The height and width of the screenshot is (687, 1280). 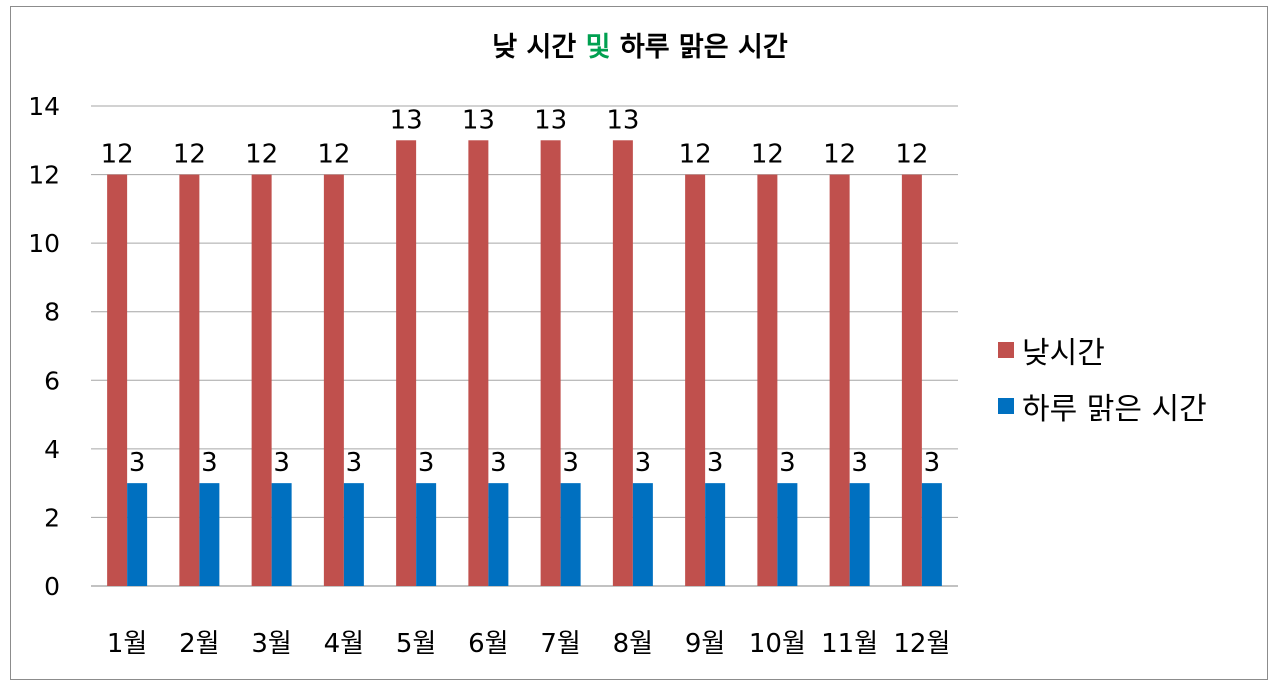 I want to click on x-tick-label: 3월, so click(x=271, y=644).